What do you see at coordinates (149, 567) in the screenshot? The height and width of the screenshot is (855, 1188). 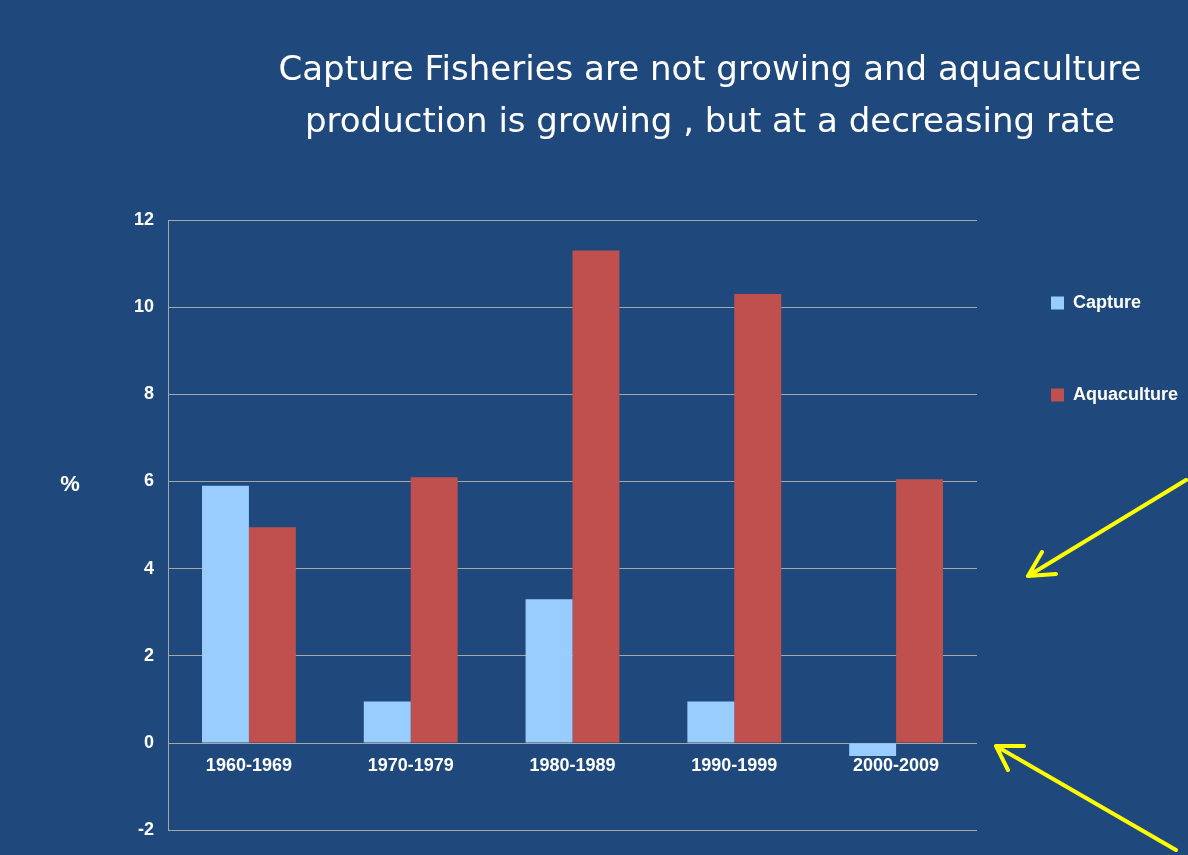 I see `y-tick-label: 4` at bounding box center [149, 567].